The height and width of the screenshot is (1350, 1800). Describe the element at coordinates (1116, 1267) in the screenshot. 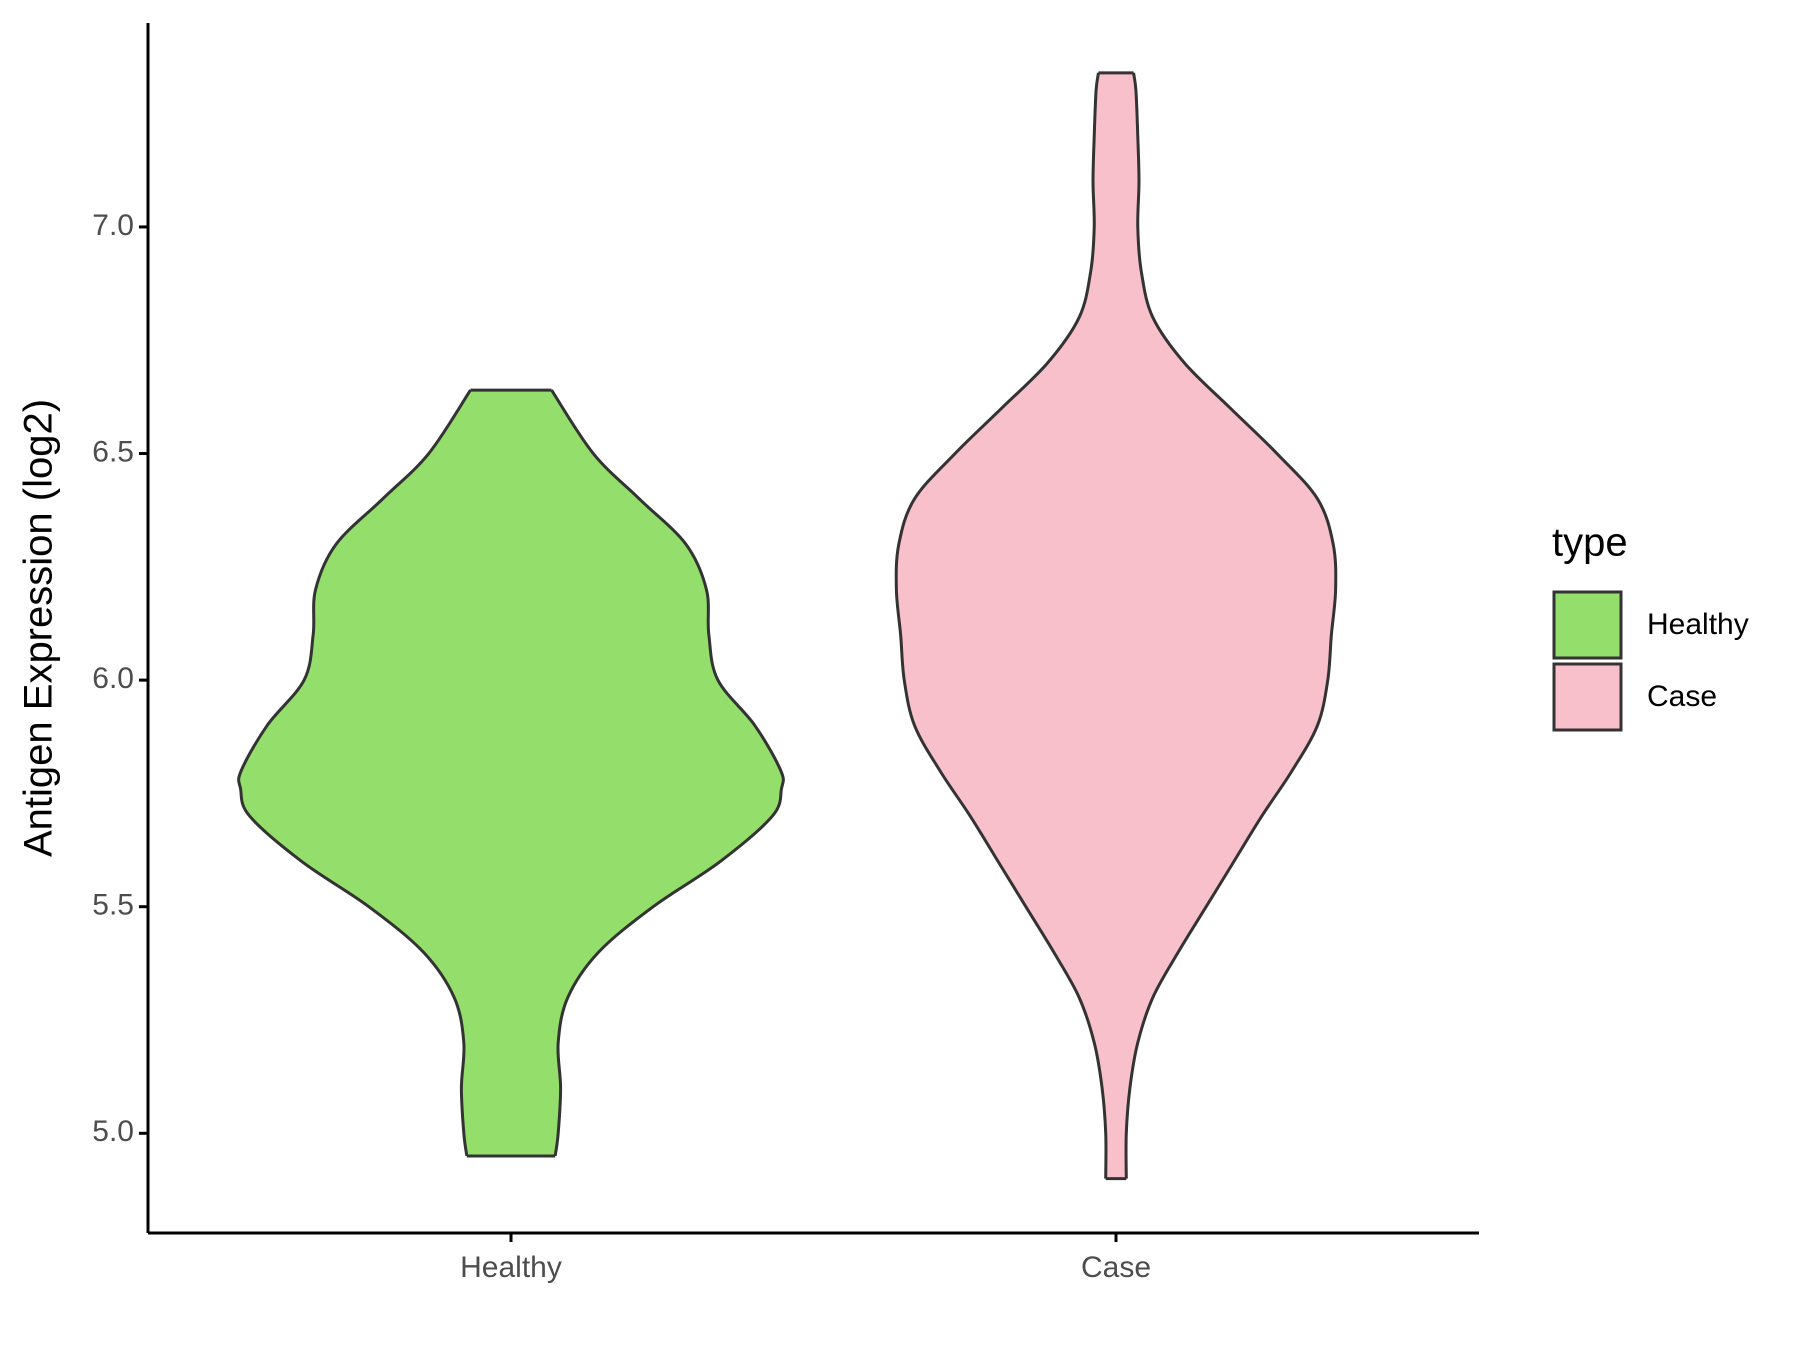

I see `x-tick-label: Case` at that location.